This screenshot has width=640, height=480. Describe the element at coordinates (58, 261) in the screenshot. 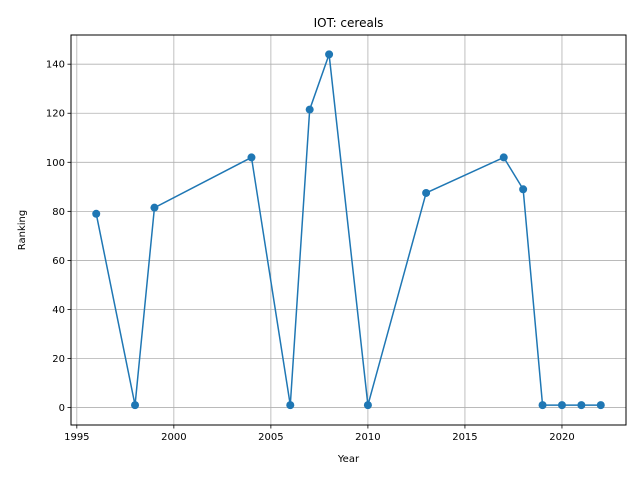

I see `y-tick-label: 60` at that location.